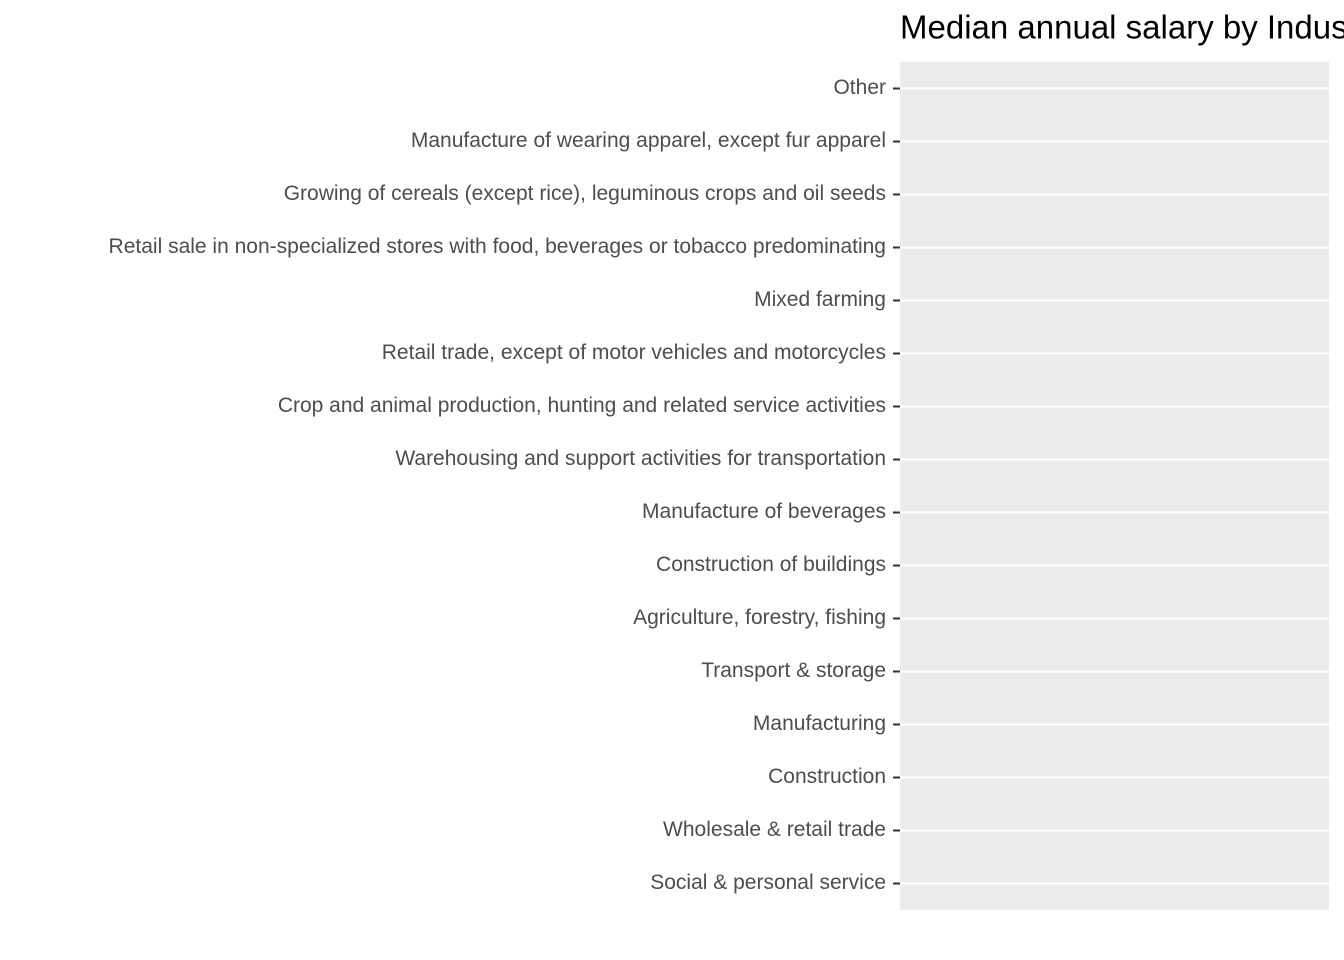 The width and height of the screenshot is (1344, 960). I want to click on y-tick-label: Other, so click(859, 87).